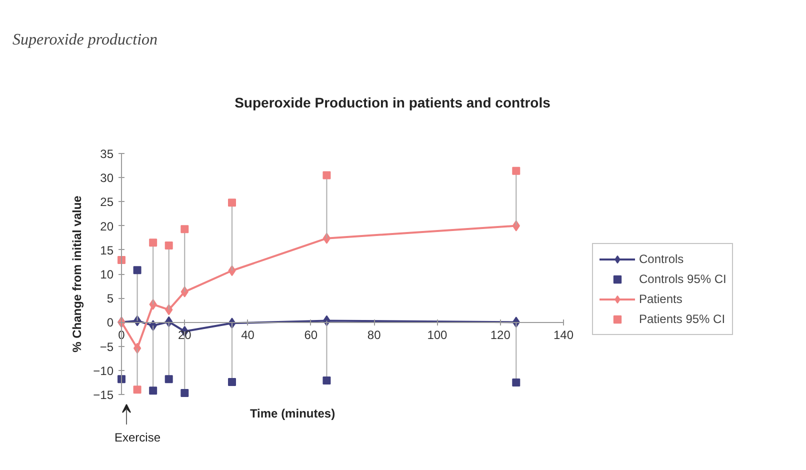 The width and height of the screenshot is (806, 470). What do you see at coordinates (185, 335) in the screenshot?
I see `x-tick-label: 20` at bounding box center [185, 335].